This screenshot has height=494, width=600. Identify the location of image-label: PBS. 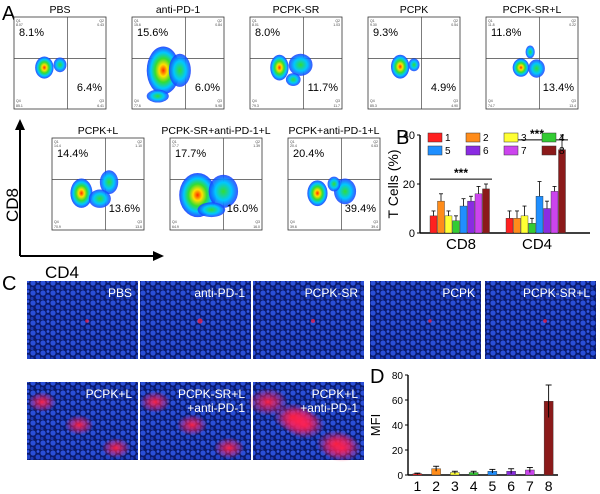
(120, 293).